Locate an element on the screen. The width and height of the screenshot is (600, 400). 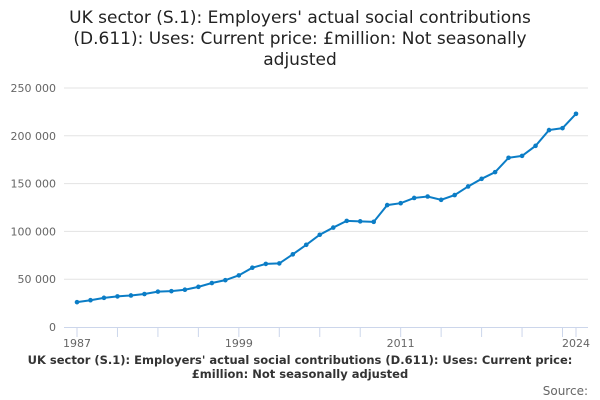
y-tick-label: 250 000 is located at coordinates (34, 88).